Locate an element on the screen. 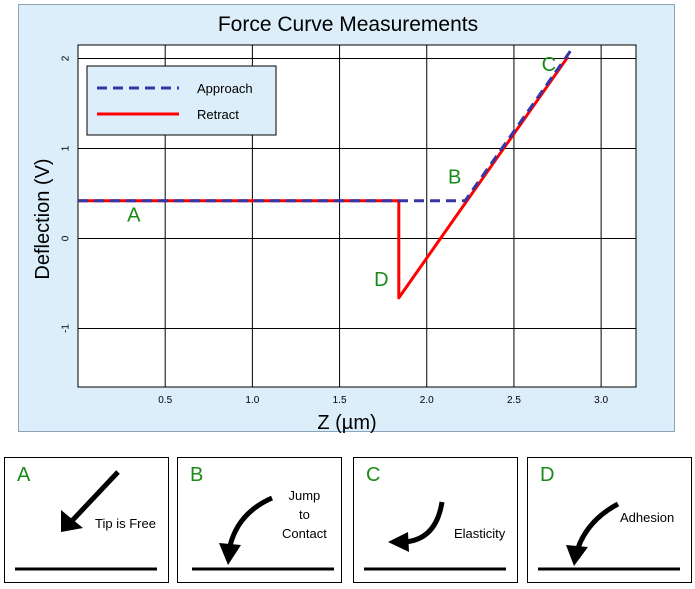 This screenshot has height=589, width=695. caption-line: Elasticity is located at coordinates (480, 533).